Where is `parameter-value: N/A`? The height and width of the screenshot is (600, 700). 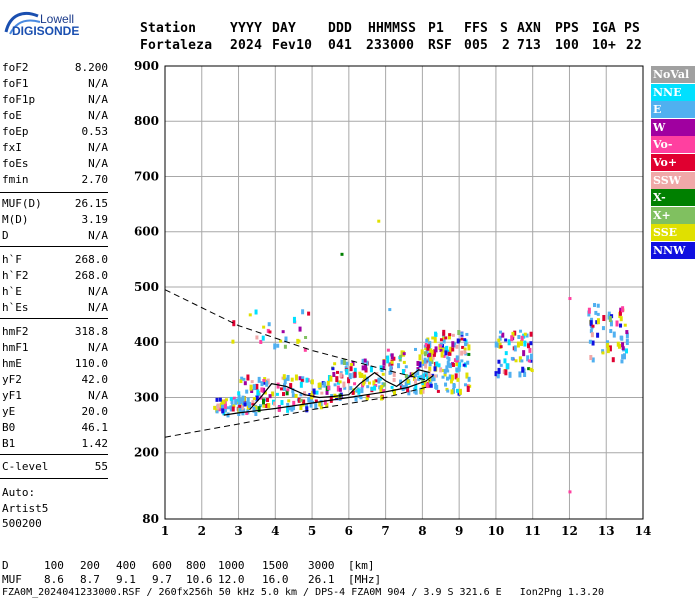 parameter-value: N/A is located at coordinates (98, 115).